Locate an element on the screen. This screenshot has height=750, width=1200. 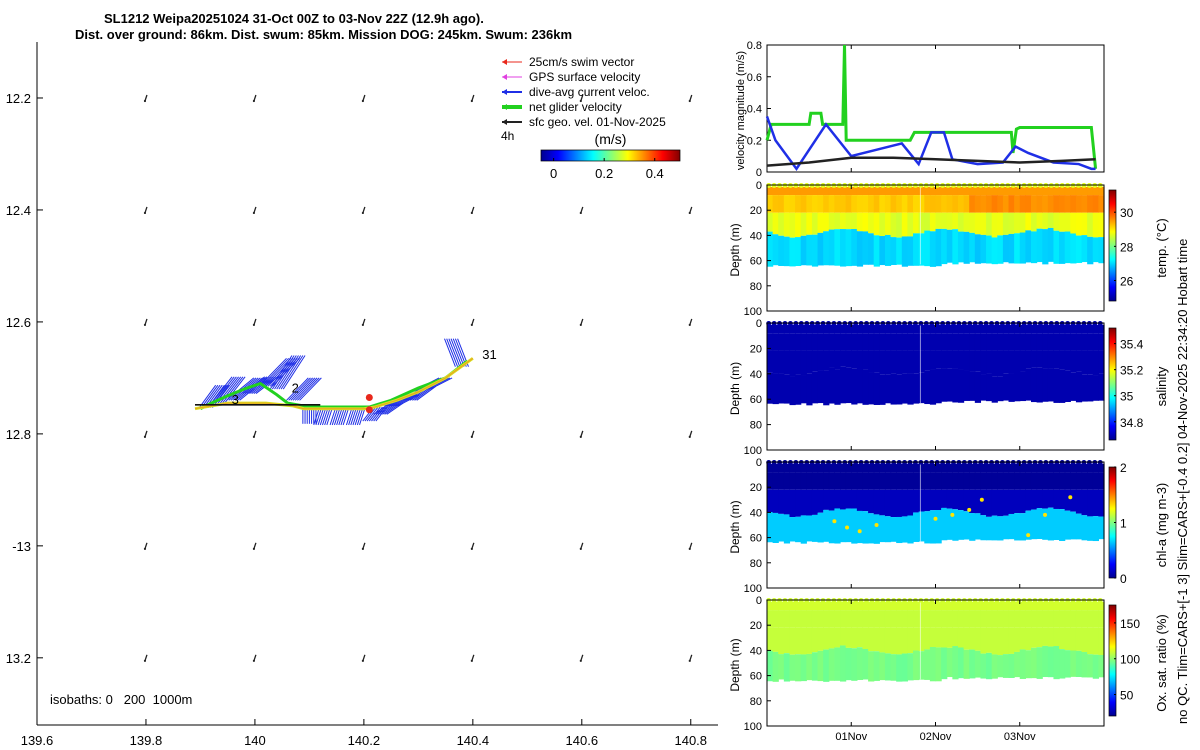
time-axis-label: 01Nov is located at coordinates (851, 737).